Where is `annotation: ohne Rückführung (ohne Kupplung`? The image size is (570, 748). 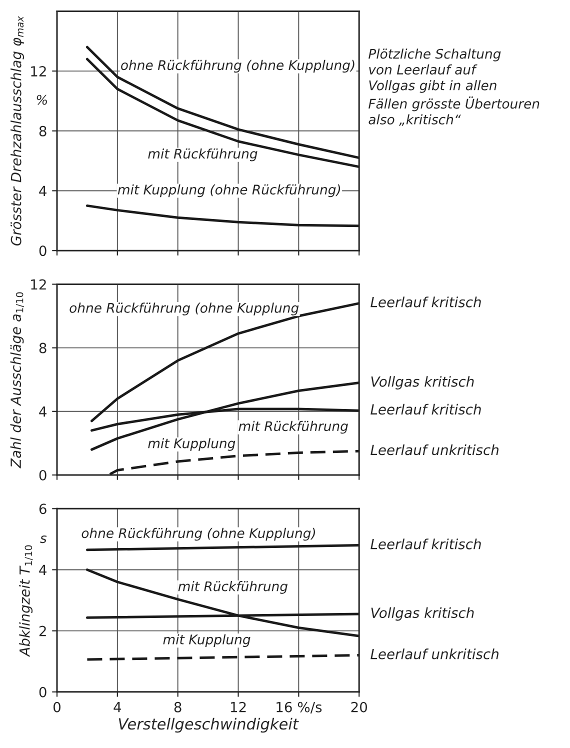 annotation: ohne Rückführung (ohne Kupplung is located at coordinates (184, 309).